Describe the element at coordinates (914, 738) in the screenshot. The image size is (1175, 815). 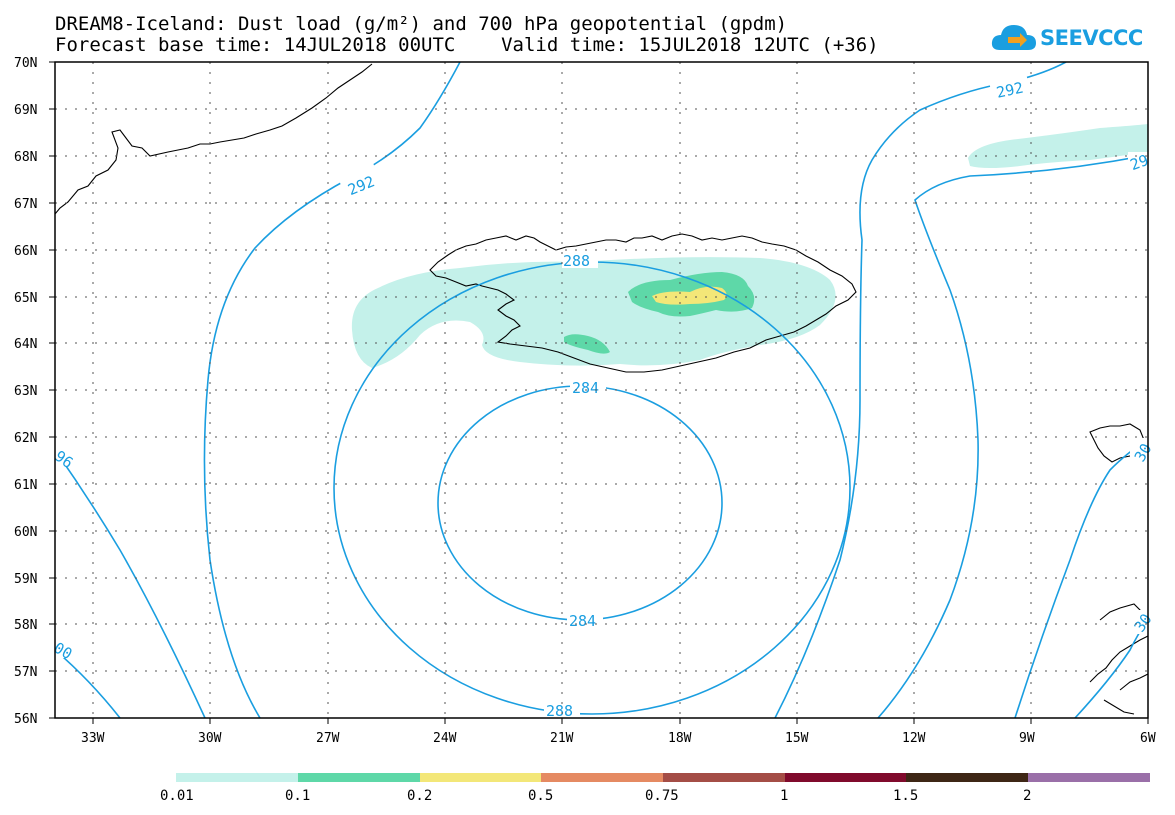
I see `lon-label: 12W` at that location.